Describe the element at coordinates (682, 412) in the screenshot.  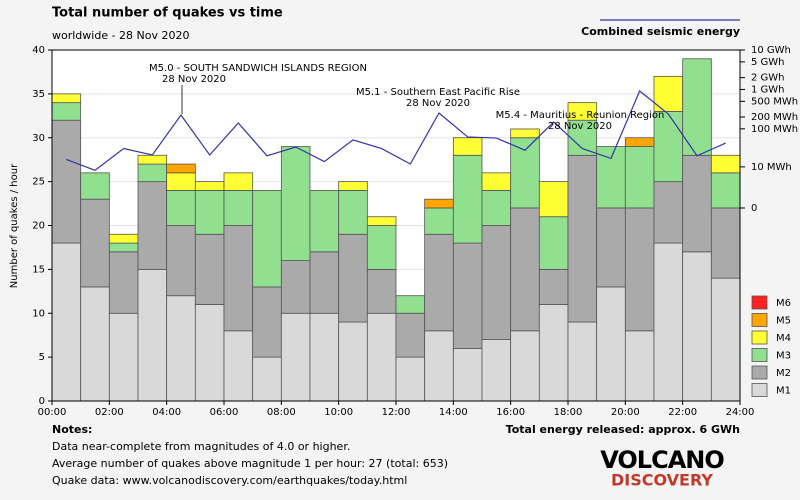
I see `x-tick-label: 22:00` at that location.